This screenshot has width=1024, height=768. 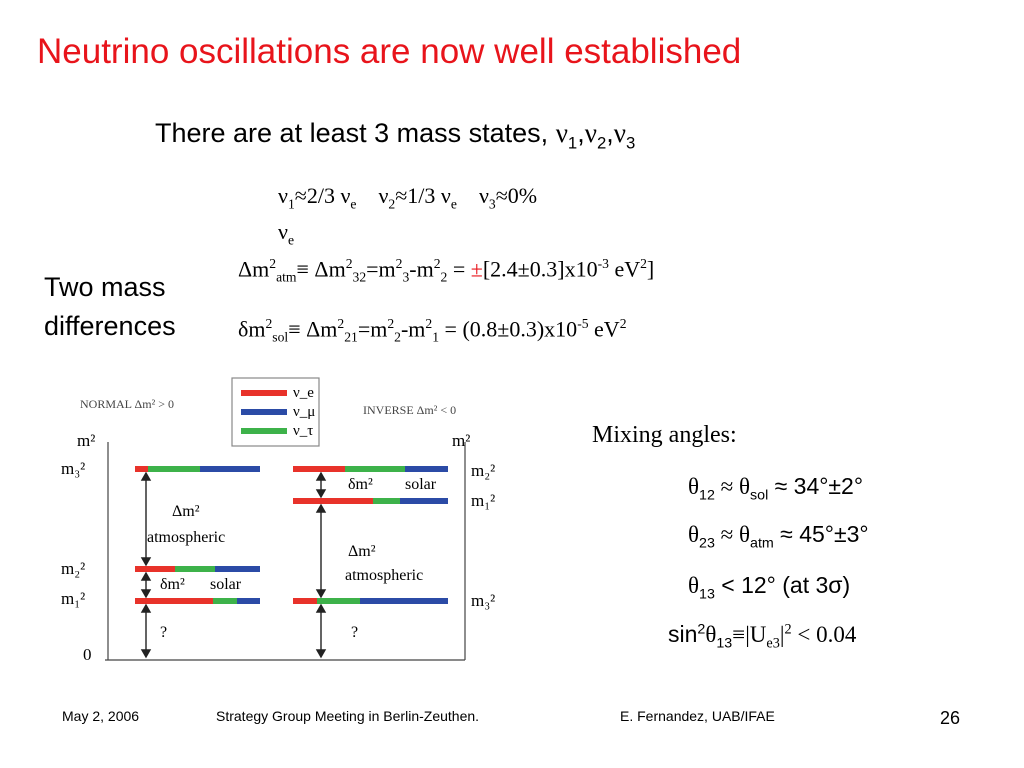 What do you see at coordinates (583, 323) in the screenshot?
I see `eq-sup: -5` at bounding box center [583, 323].